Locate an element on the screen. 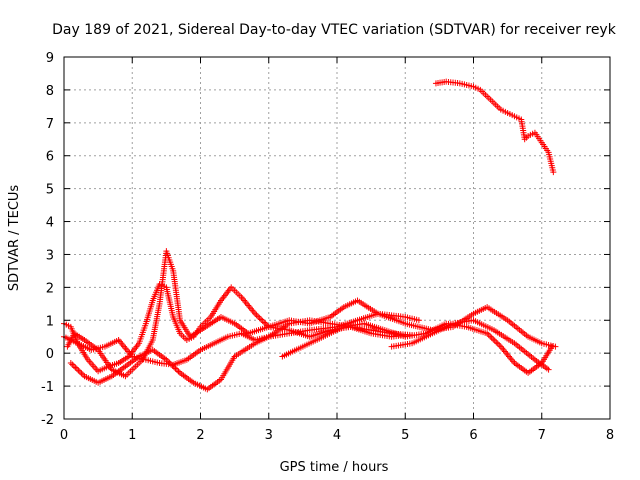 The height and width of the screenshot is (480, 640). y-tick-label: 0 is located at coordinates (50, 354).